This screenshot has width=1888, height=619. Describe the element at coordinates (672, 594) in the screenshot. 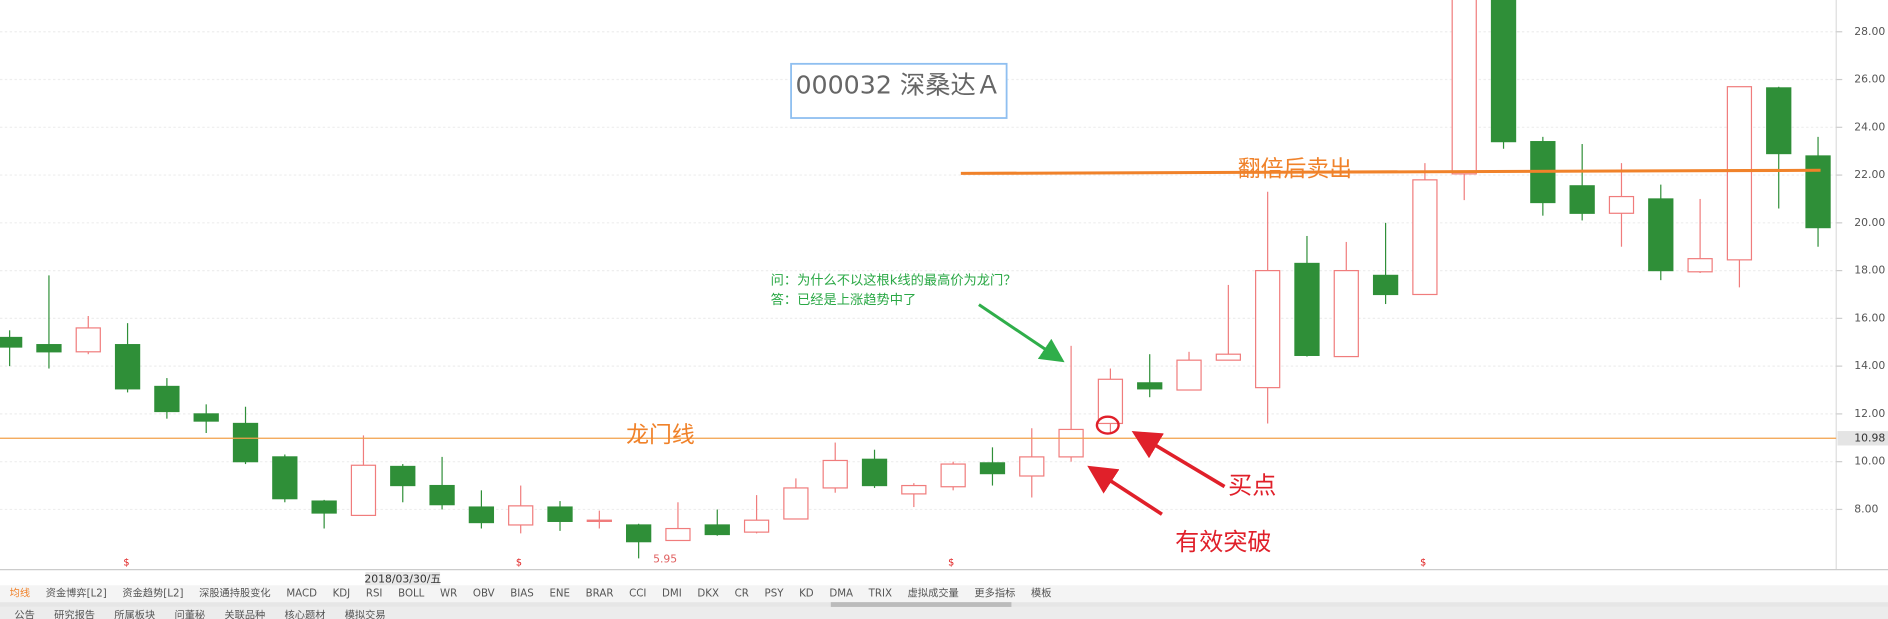

I see `toolbar-item: DMI` at that location.